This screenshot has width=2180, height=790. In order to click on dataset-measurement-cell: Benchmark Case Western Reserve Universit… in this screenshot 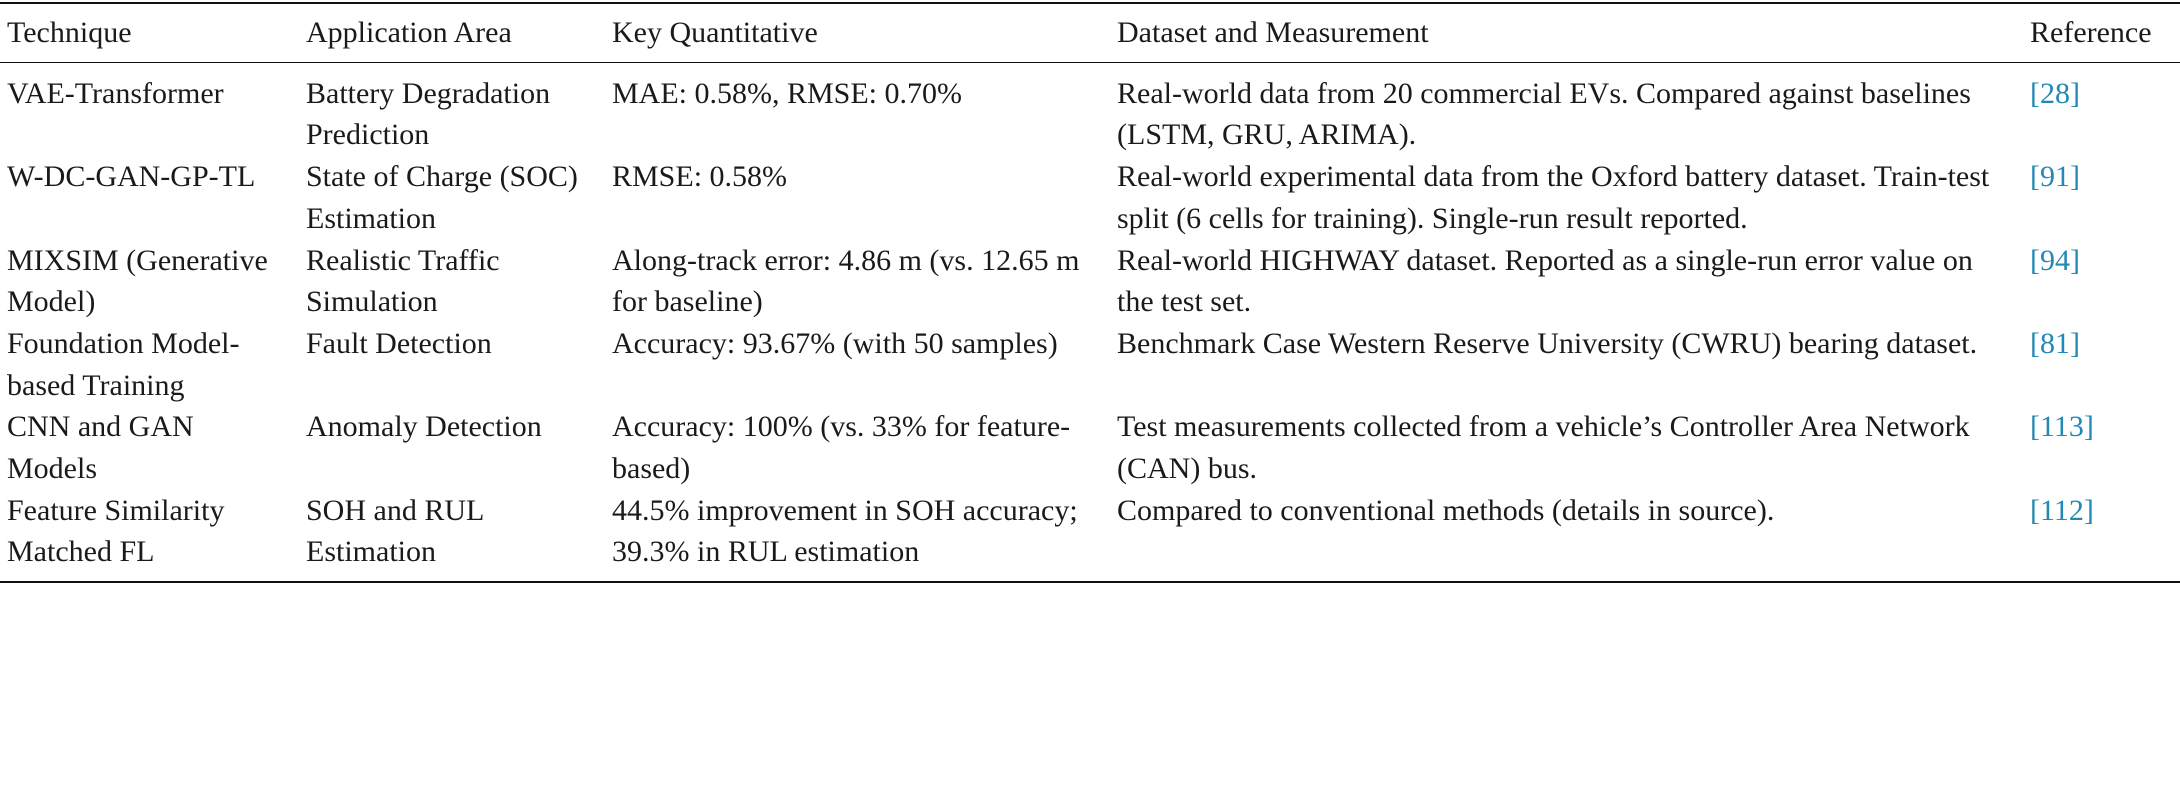, I will do `click(1547, 343)`.